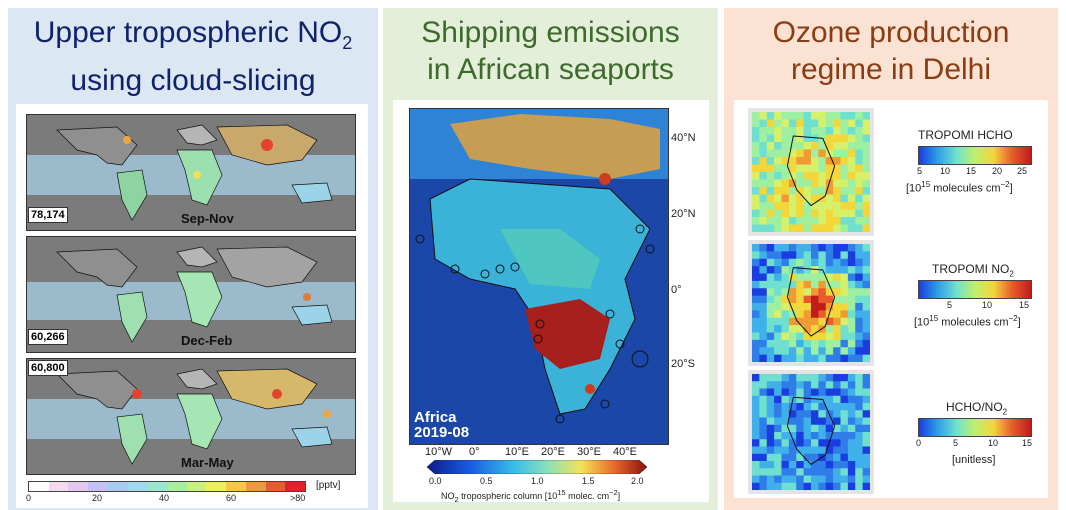 The image size is (1066, 510). I want to click on colorbar-tick: 5, so click(956, 443).